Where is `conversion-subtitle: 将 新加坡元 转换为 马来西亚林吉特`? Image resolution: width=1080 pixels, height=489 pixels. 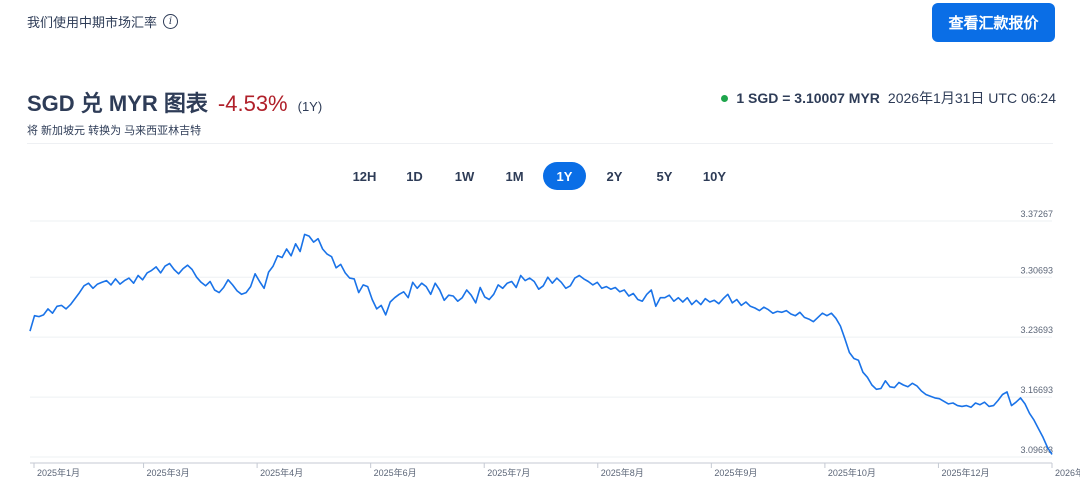
conversion-subtitle: 将 新加坡元 转换为 马来西亚林吉特 is located at coordinates (114, 131).